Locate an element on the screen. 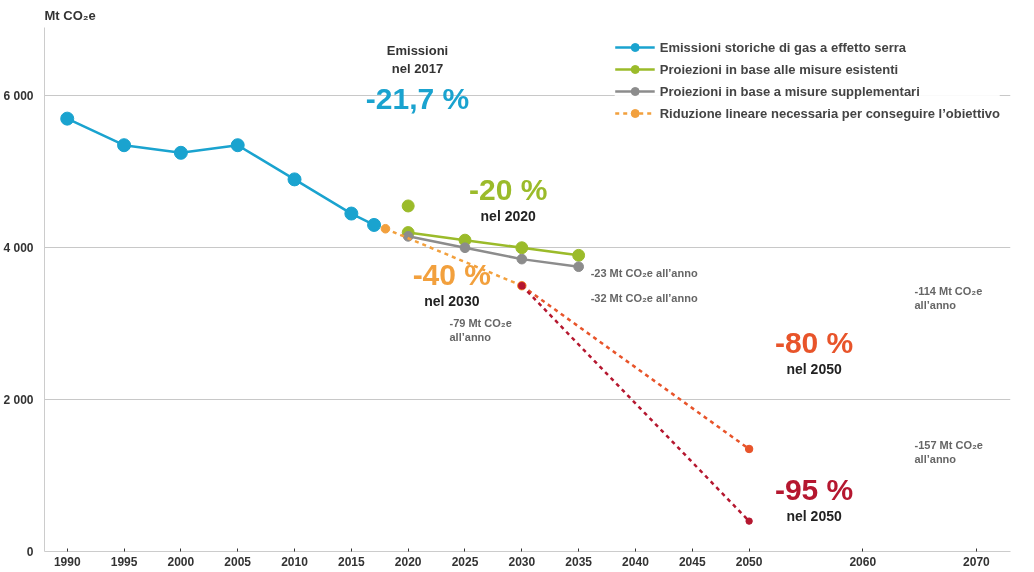  legend-label: Proiezioni in base a misure supplementari is located at coordinates (789, 91).